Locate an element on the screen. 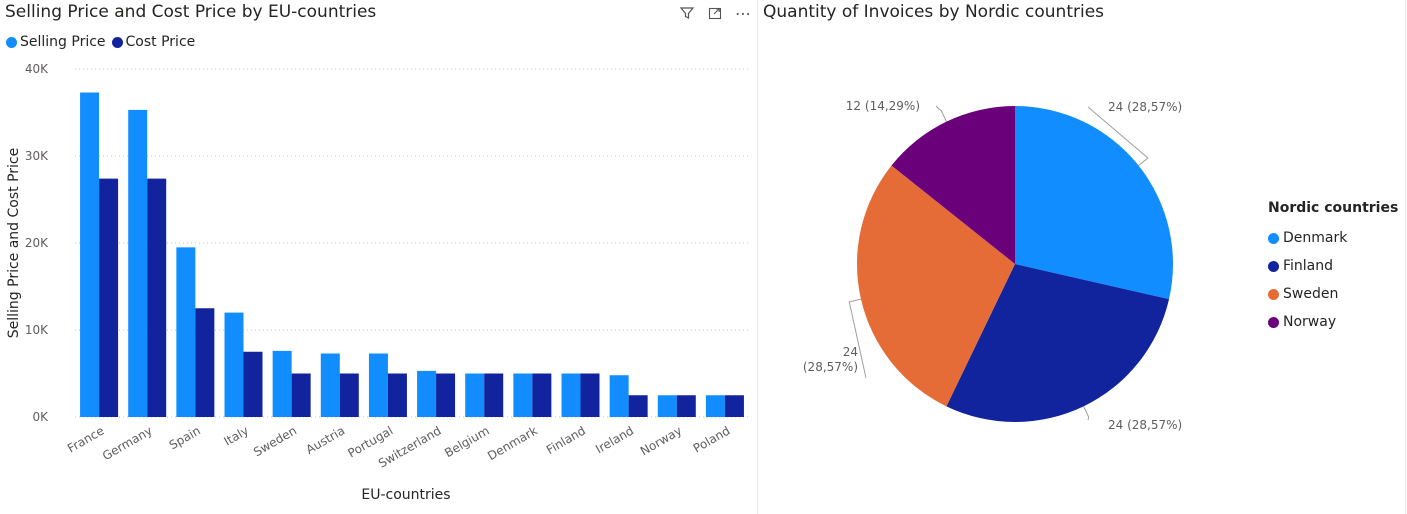 The width and height of the screenshot is (1407, 514). x-tick-label: Norway is located at coordinates (661, 440).